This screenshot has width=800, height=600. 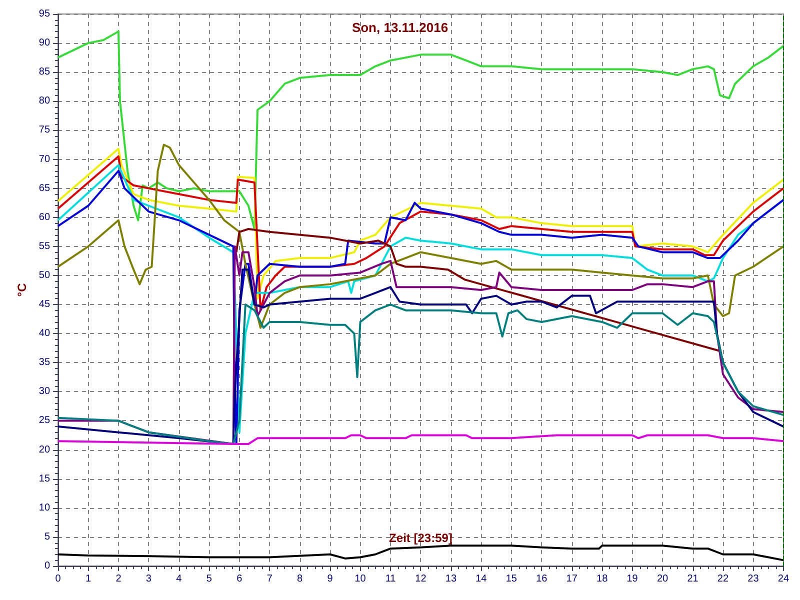 What do you see at coordinates (44, 275) in the screenshot?
I see `y-tick-label: 50` at bounding box center [44, 275].